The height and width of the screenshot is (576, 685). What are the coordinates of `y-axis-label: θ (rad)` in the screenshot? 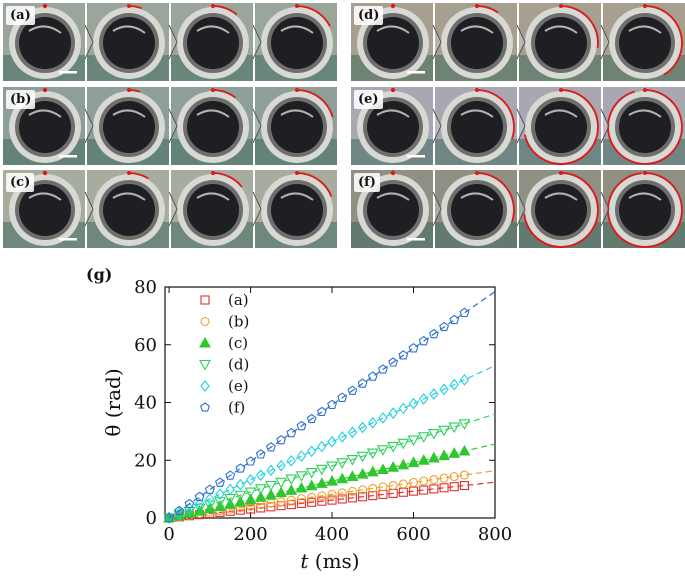 It's located at (113, 402).